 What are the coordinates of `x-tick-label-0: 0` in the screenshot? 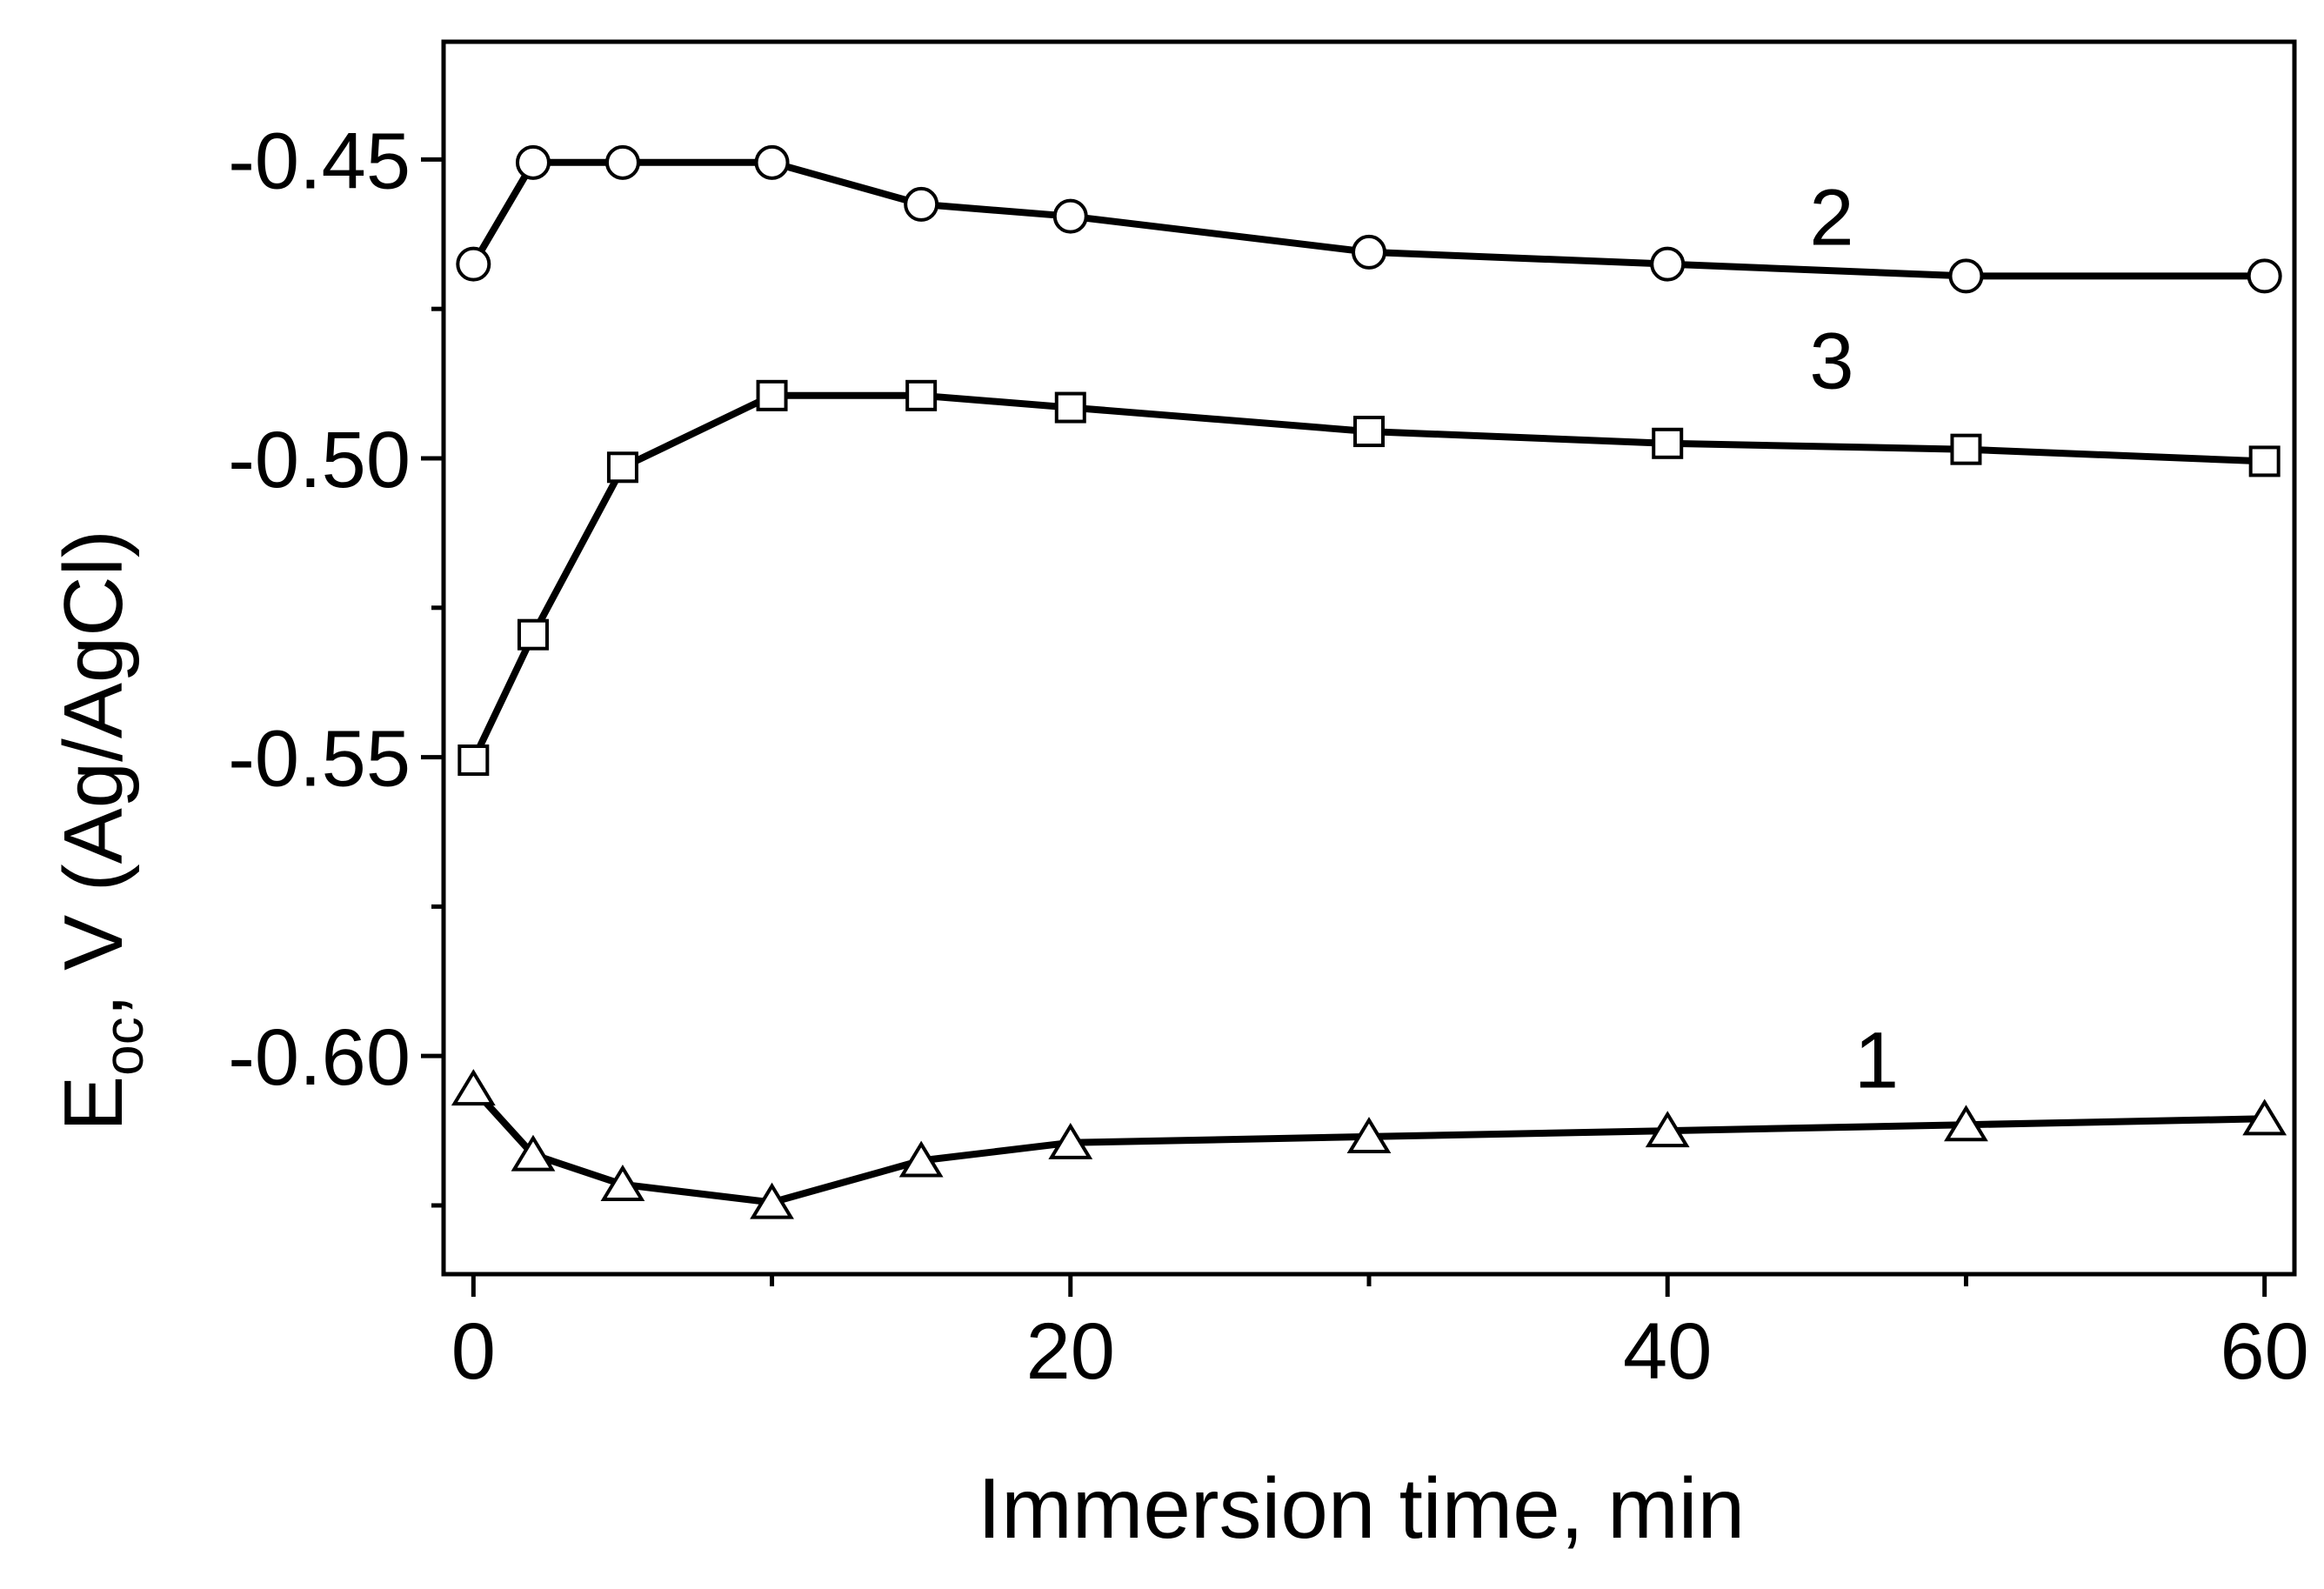 It's located at (473, 1351).